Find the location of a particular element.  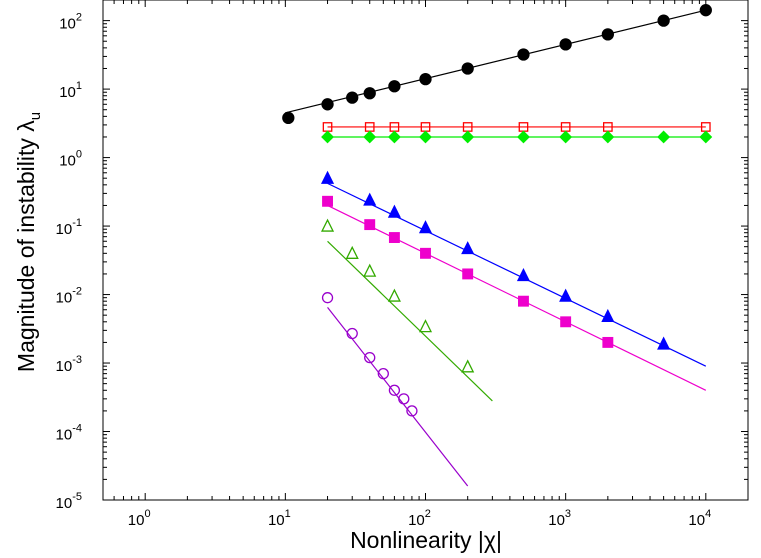

y-tick-label: 10² is located at coordinates (70, 22).